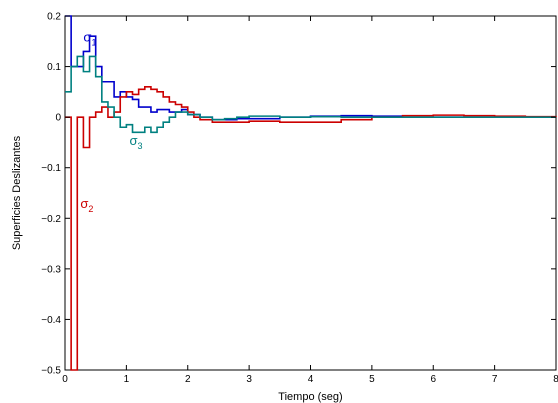 This screenshot has height=403, width=558. I want to click on annotations-layer: σ1 σ2 σ3, so click(111, 121).